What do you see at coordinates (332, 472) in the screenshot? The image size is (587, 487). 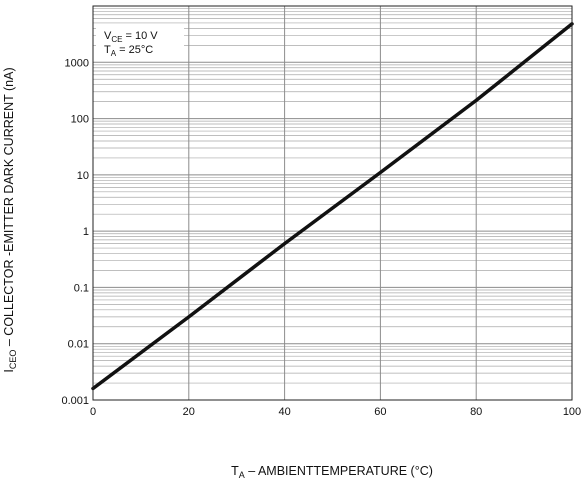 I see `x-axis-label: TA – AMBIENTTEMPERATURE (°C)` at bounding box center [332, 472].